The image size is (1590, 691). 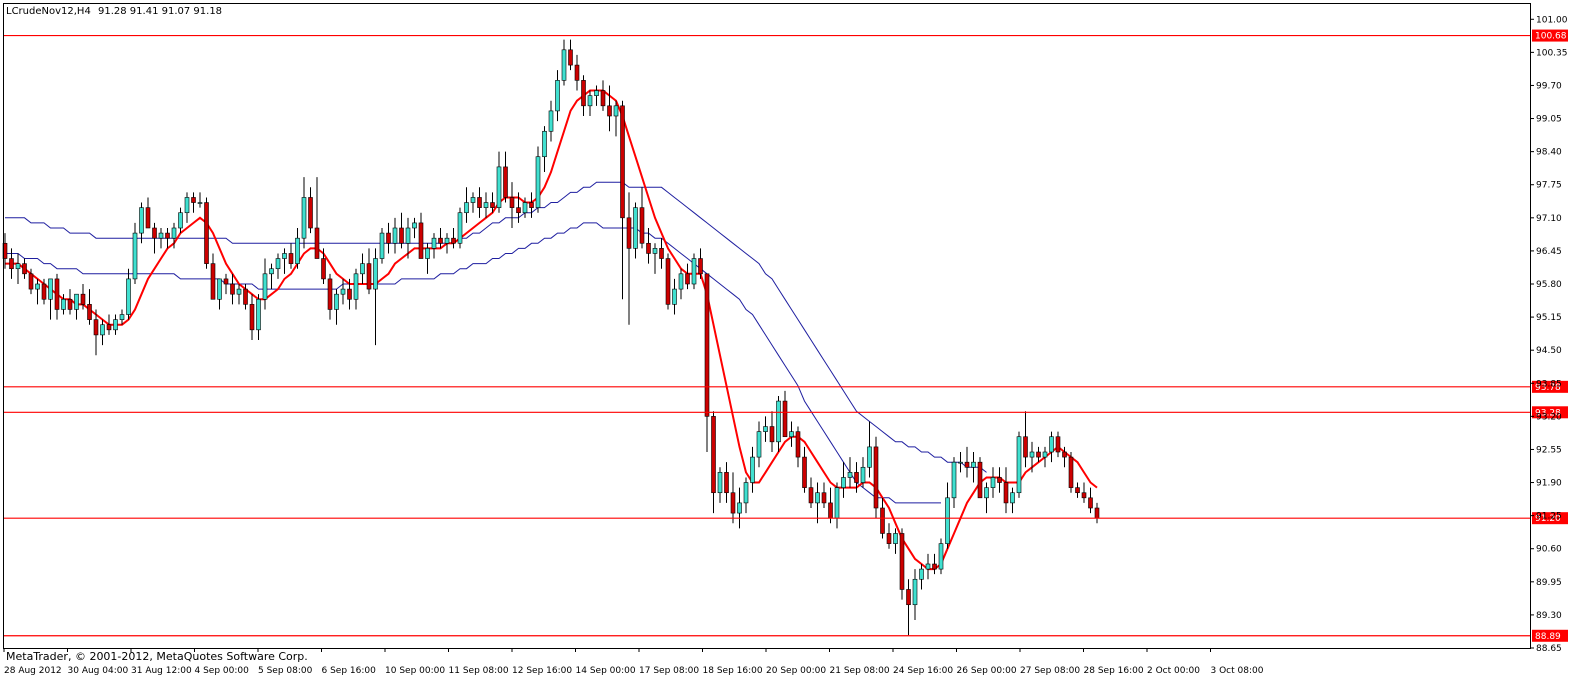 What do you see at coordinates (733, 671) in the screenshot?
I see `time-tick-label: 18 Sep 16:00` at bounding box center [733, 671].